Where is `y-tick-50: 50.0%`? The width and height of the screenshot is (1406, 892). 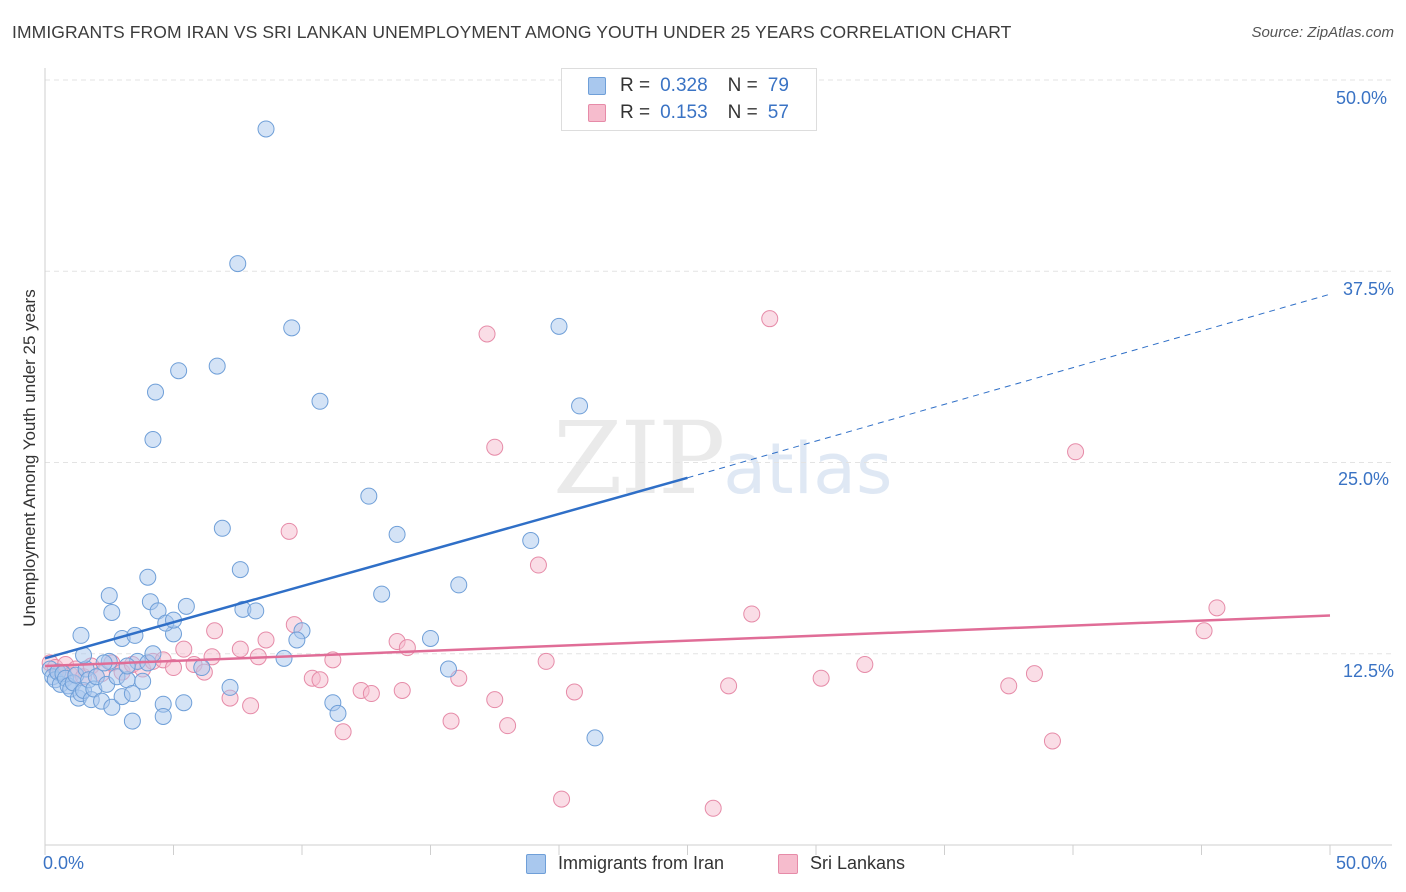 y-tick-50: 50.0% is located at coordinates (1362, 98).